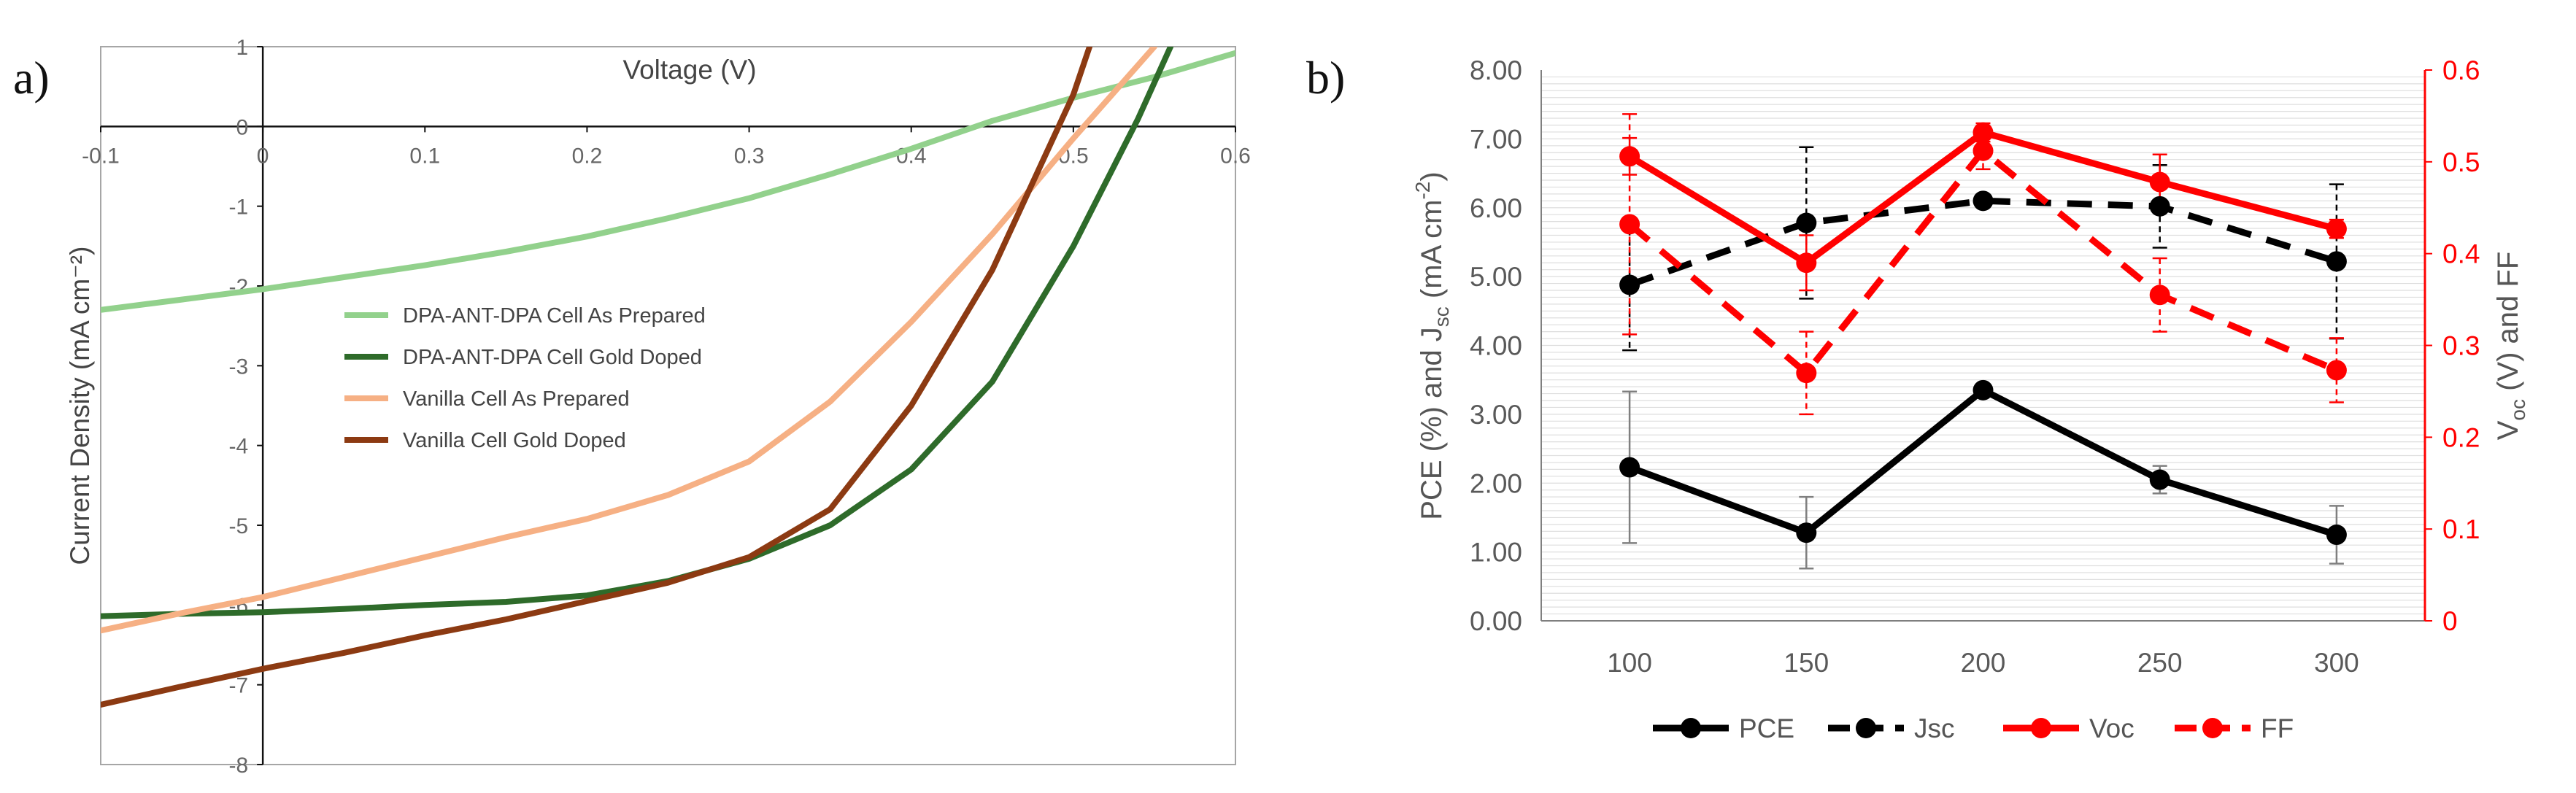 The width and height of the screenshot is (2576, 793). What do you see at coordinates (1629, 663) in the screenshot?
I see `x-tick-label-b: 100` at bounding box center [1629, 663].